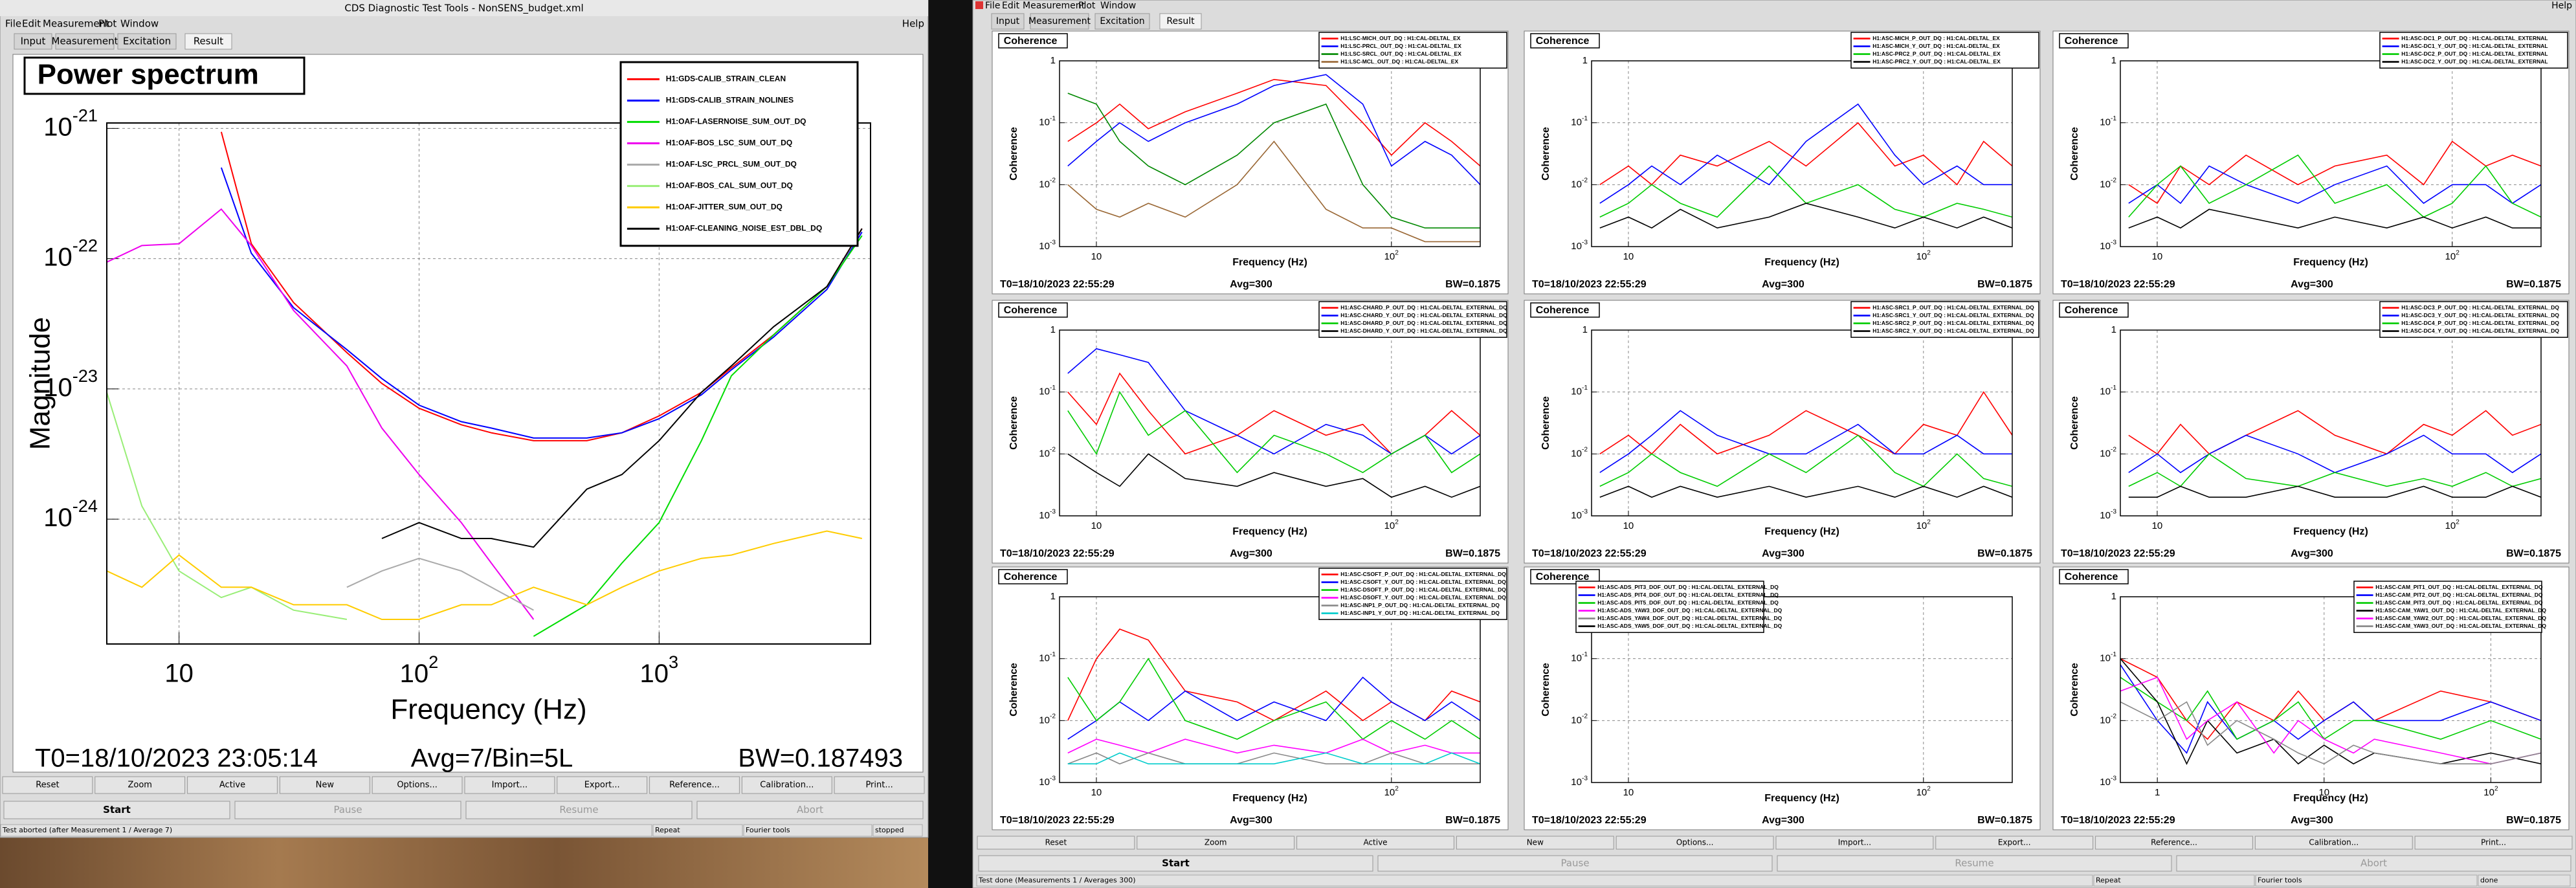  What do you see at coordinates (2091, 310) in the screenshot?
I see `plot-title: Coherence` at bounding box center [2091, 310].